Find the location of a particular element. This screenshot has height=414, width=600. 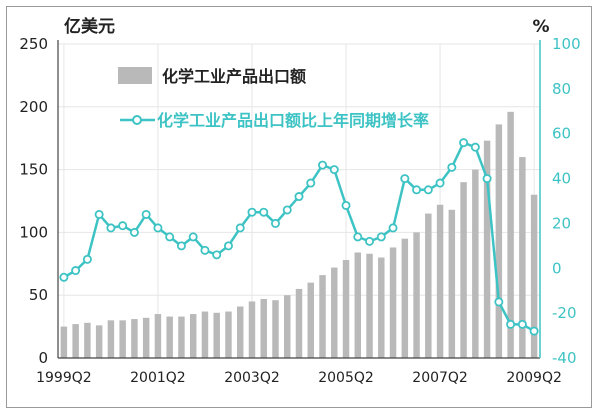

y-left-tick-label: 100 is located at coordinates (33, 232).